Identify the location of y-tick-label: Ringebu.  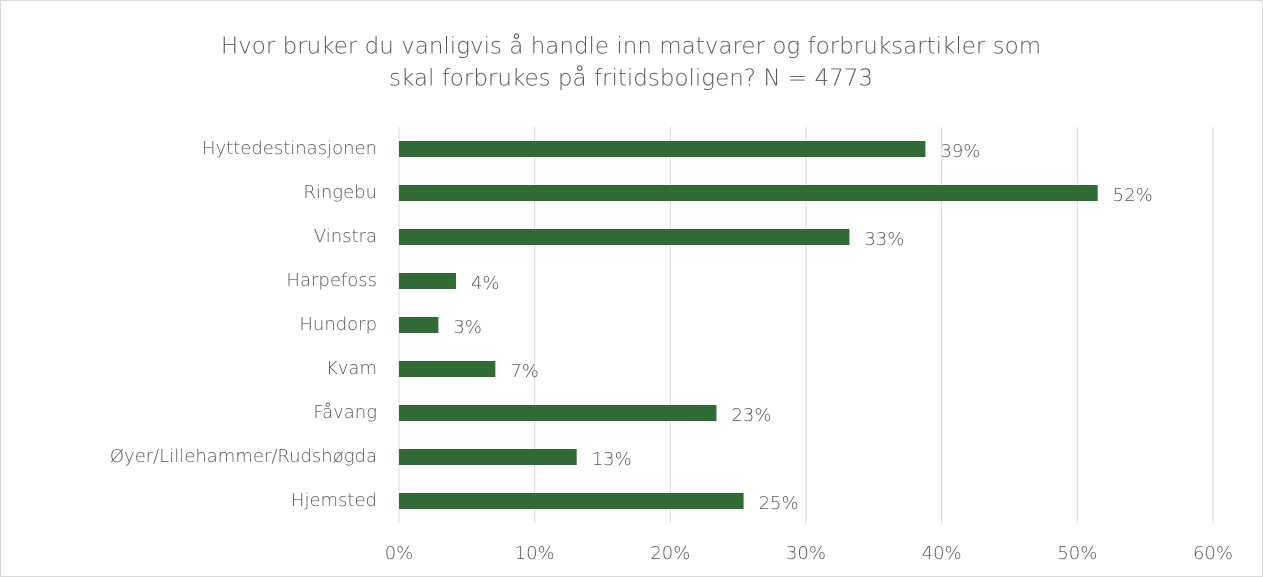
(340, 192).